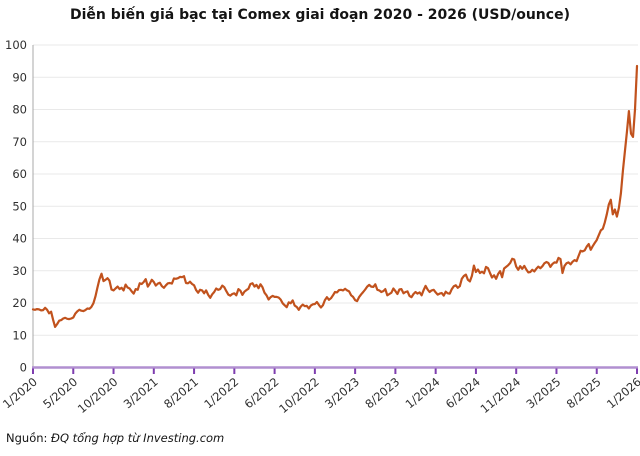 The image size is (640, 456). I want to click on source-note: Nguồn: ĐQ tổng hợp từ Investing.com, so click(115, 438).